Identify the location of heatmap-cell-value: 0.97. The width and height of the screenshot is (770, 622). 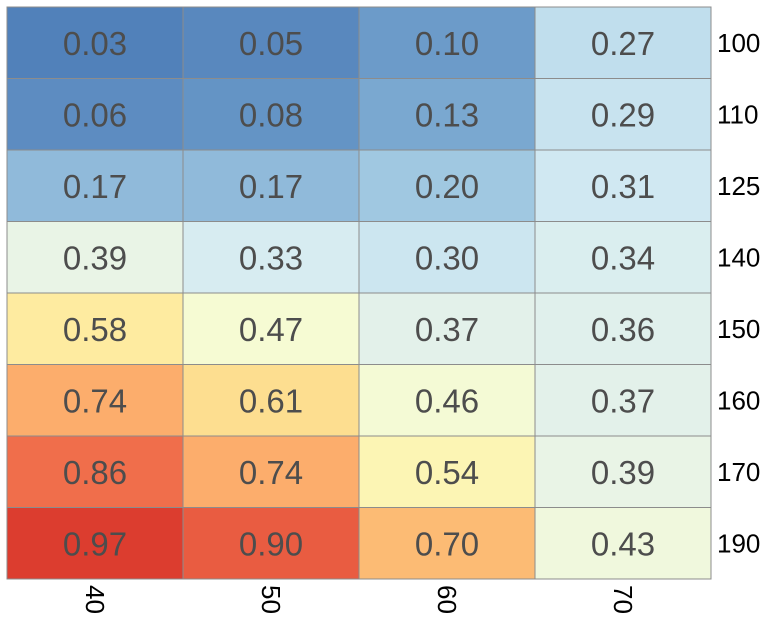
(95, 543).